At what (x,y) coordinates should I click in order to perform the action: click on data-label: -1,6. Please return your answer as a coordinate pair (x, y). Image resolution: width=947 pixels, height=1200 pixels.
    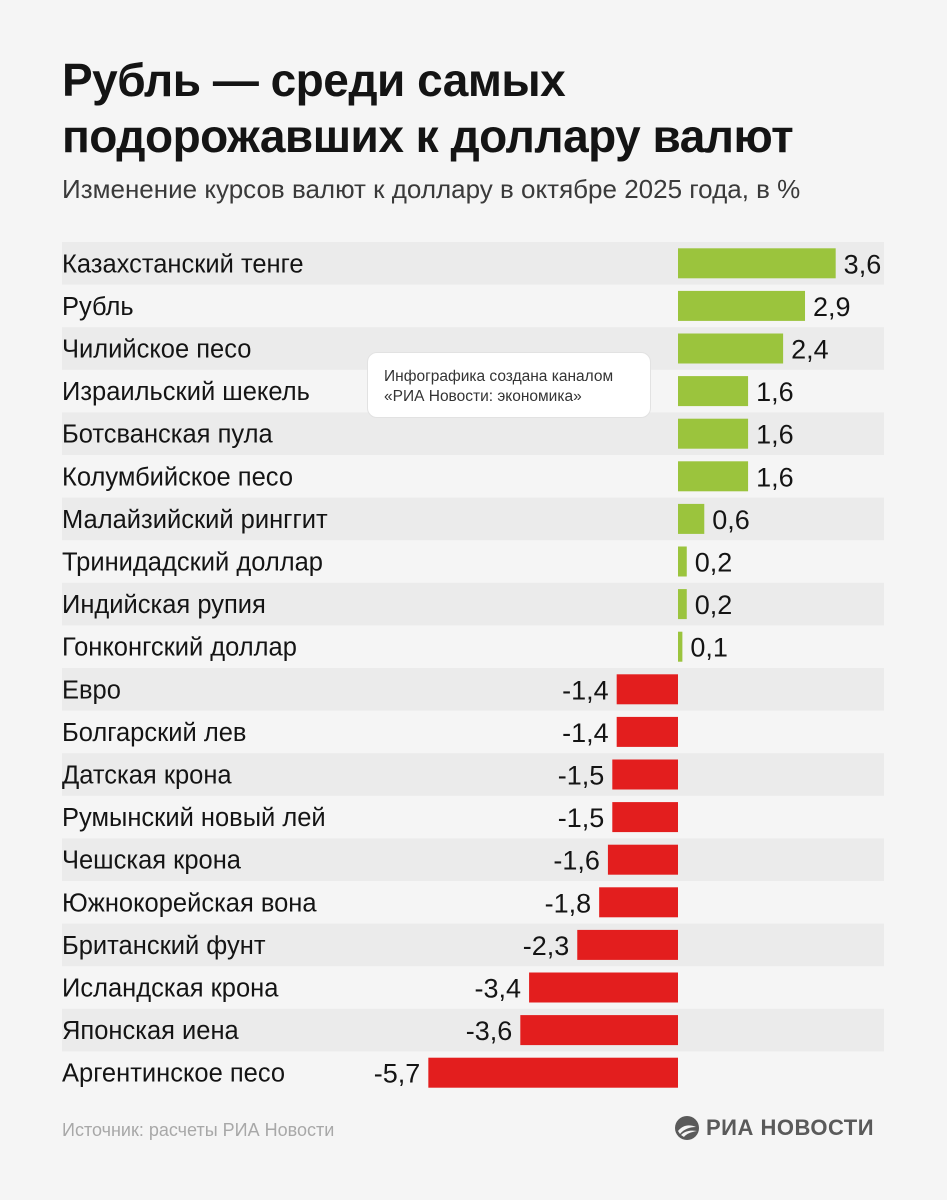
    Looking at the image, I should click on (576, 861).